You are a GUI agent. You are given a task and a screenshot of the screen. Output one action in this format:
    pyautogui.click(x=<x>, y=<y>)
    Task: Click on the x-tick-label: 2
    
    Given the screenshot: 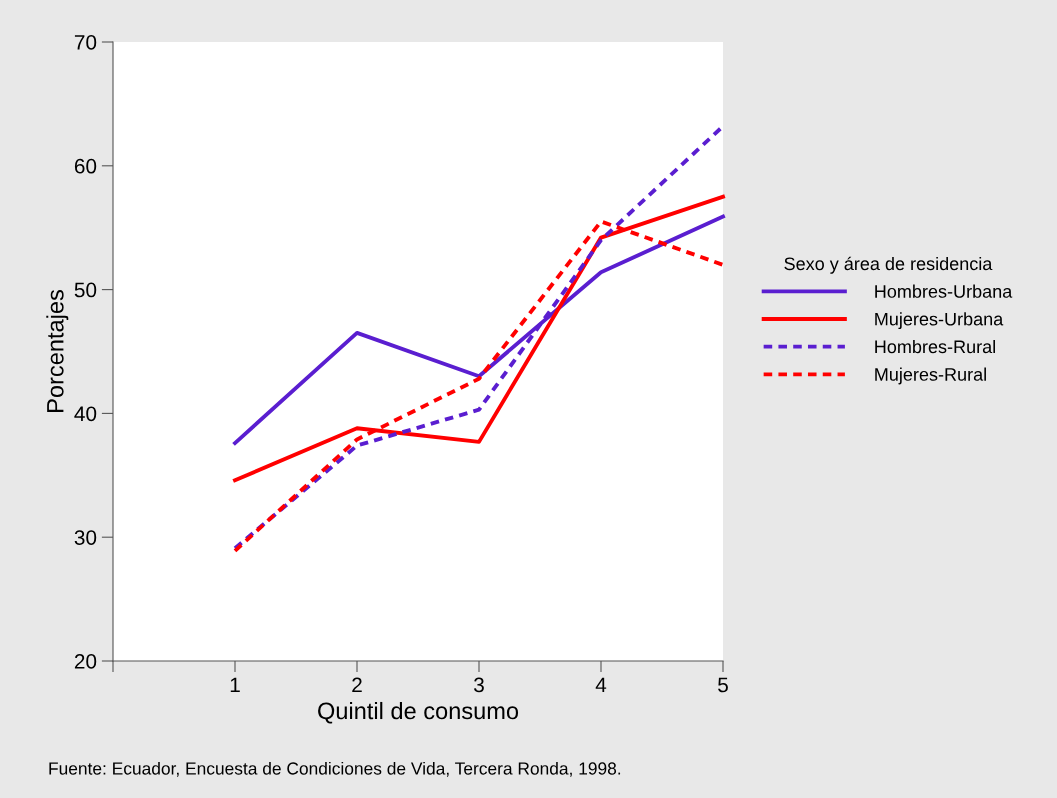 What is the action you would take?
    pyautogui.click(x=357, y=685)
    